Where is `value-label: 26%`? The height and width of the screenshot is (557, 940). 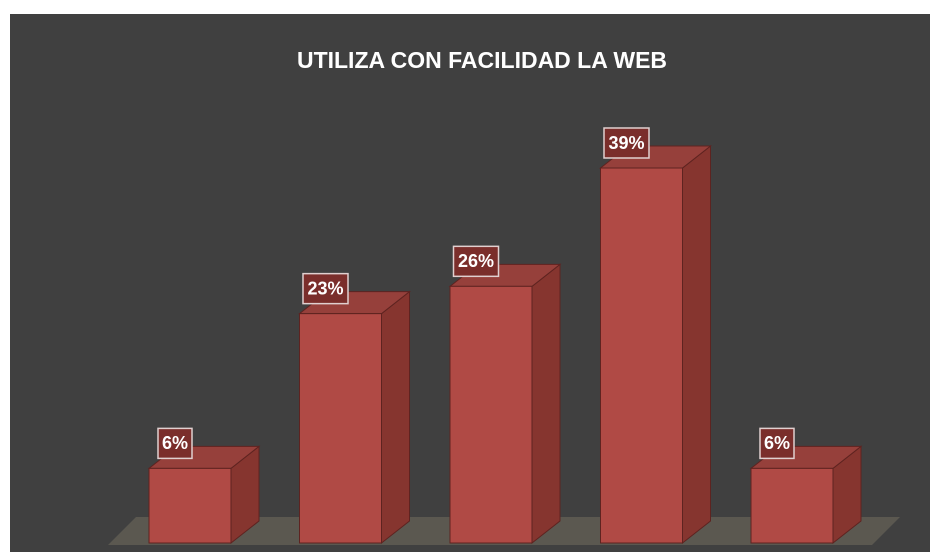 value-label: 26% is located at coordinates (476, 261).